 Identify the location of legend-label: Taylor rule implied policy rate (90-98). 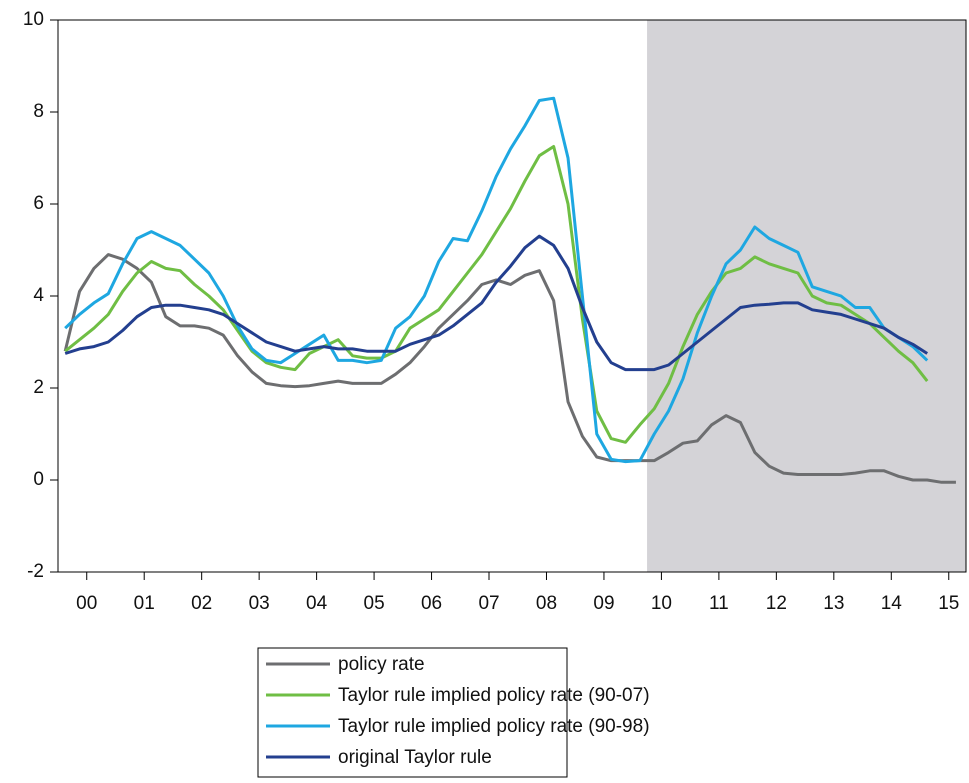
(494, 726).